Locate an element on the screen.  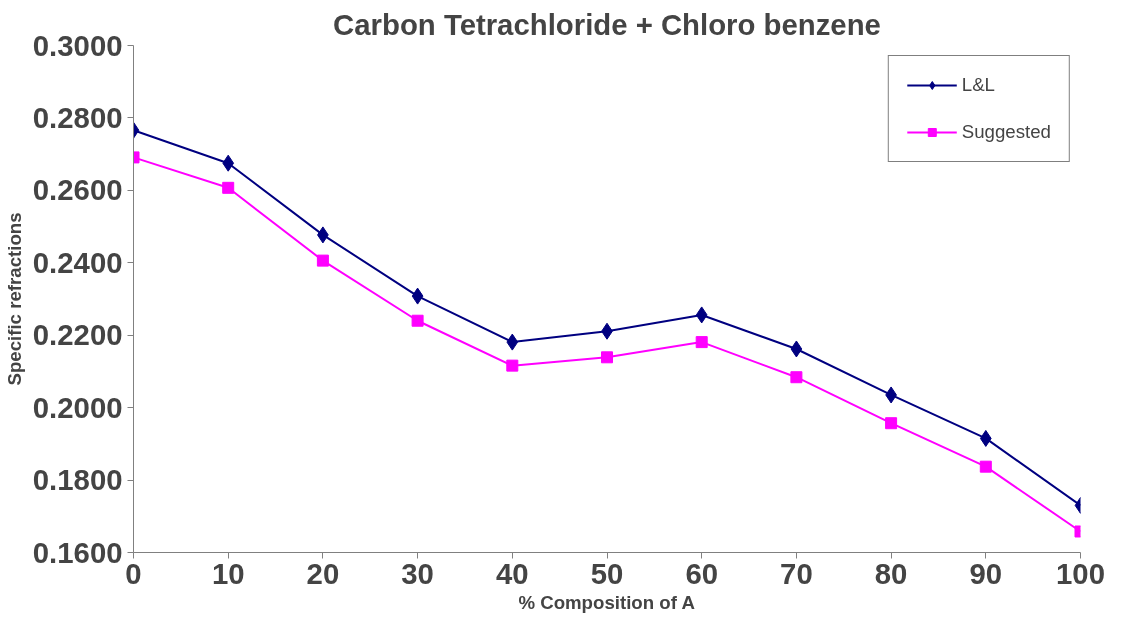
y-tick-label: 0.2200 is located at coordinates (77, 335).